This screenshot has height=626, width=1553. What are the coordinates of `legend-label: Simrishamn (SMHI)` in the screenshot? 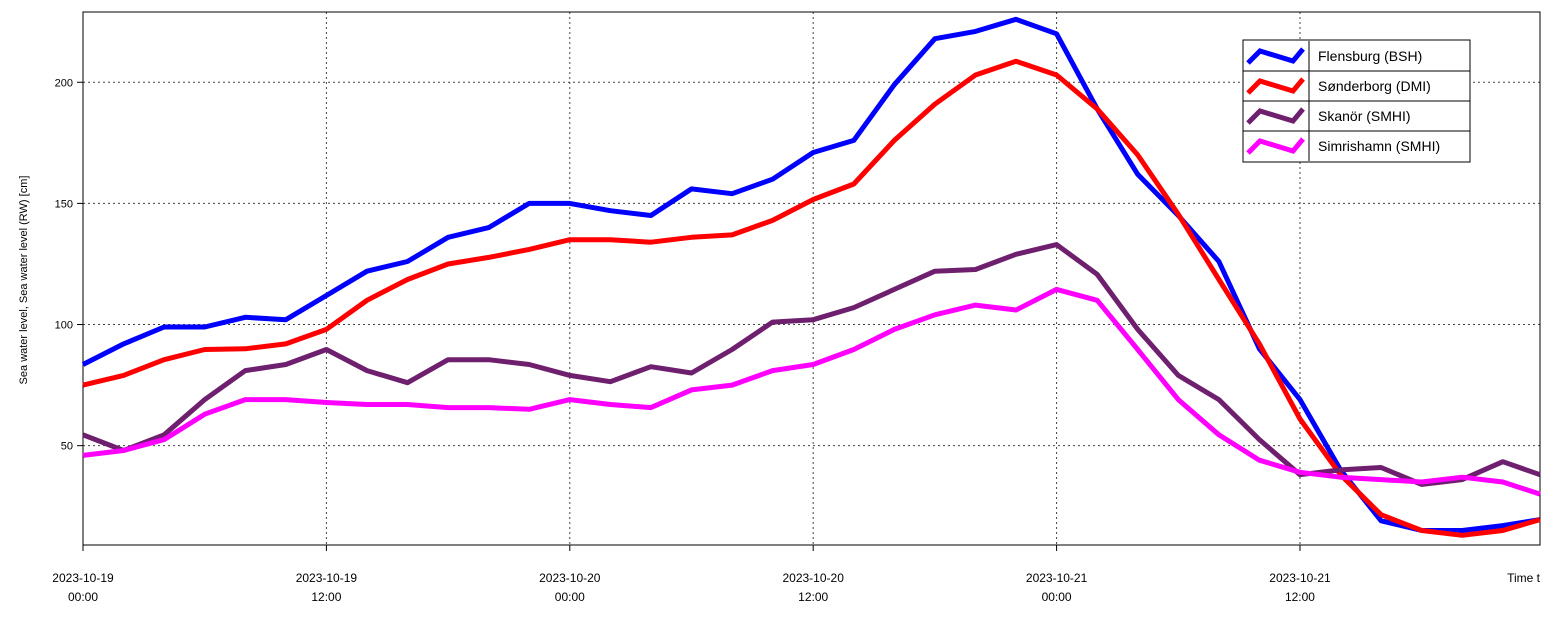 It's located at (1379, 146).